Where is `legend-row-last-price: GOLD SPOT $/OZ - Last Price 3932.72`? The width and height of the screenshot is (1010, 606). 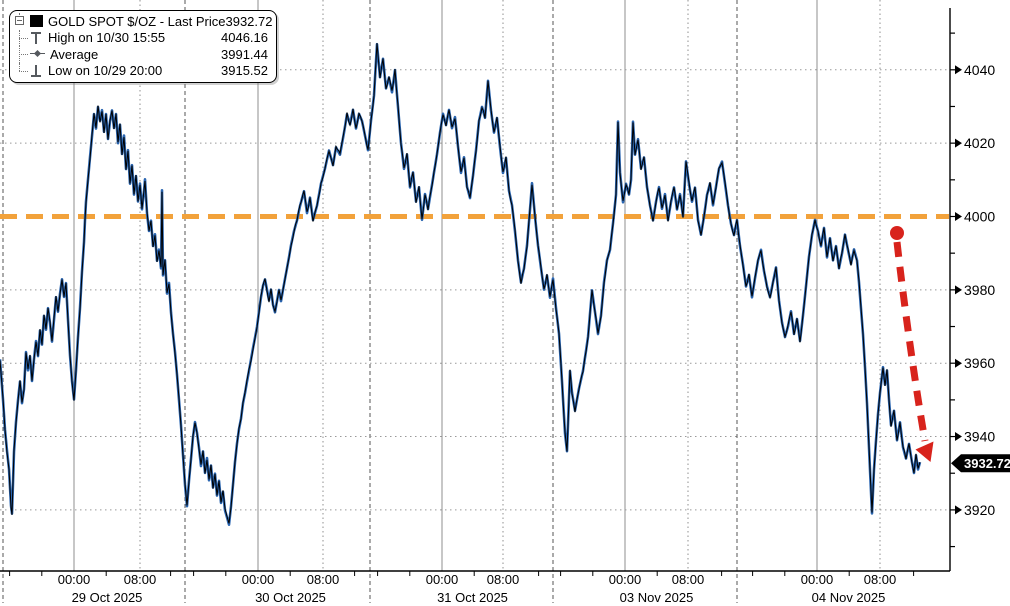
legend-row-last-price: GOLD SPOT $/OZ - Last Price 3932.72 is located at coordinates (143, 21).